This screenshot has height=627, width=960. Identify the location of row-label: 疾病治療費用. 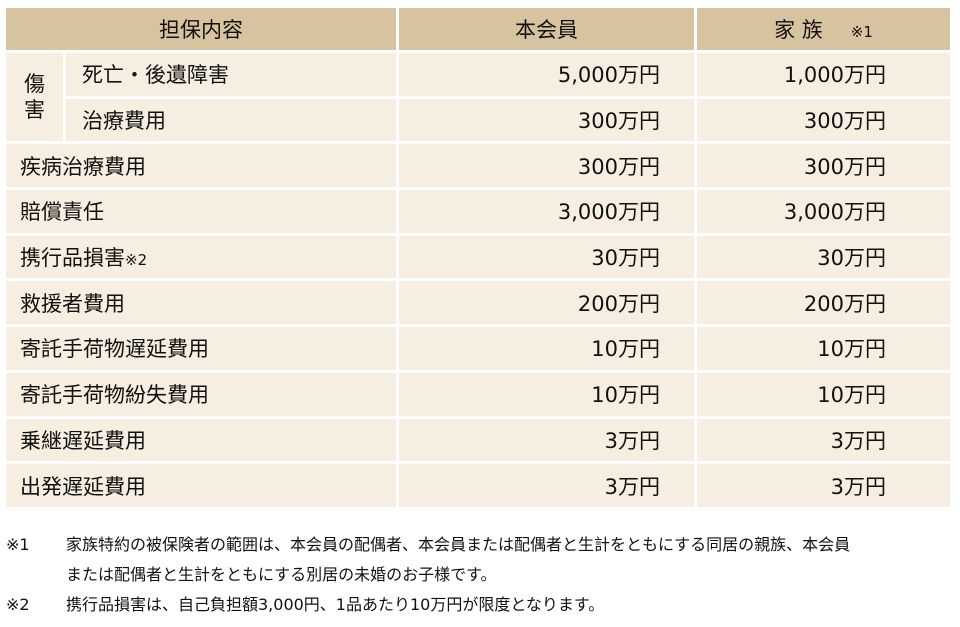
(202, 167).